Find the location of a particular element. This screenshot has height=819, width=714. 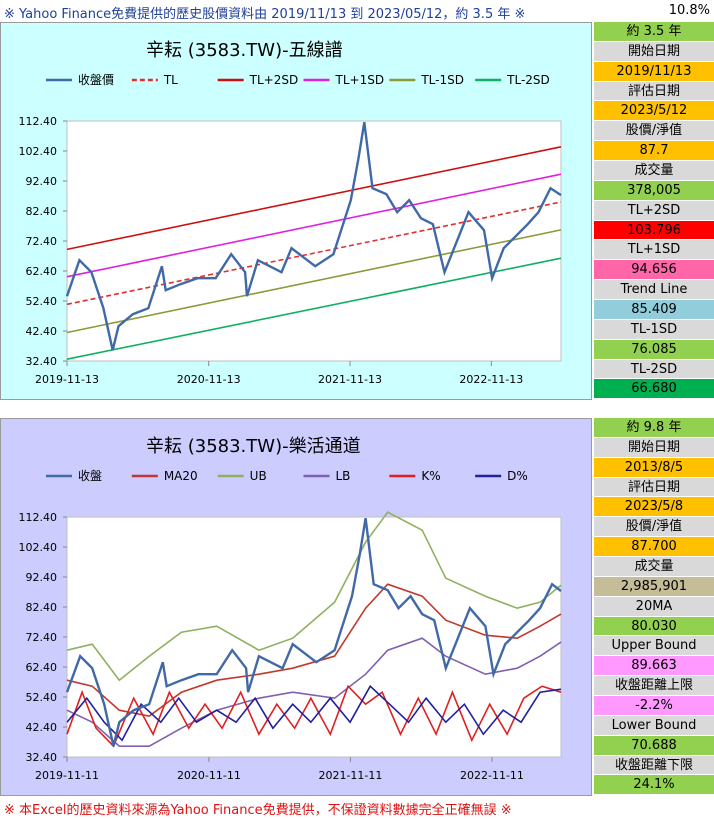

five-line-xtick-label: 2020-11-13 is located at coordinates (209, 379).